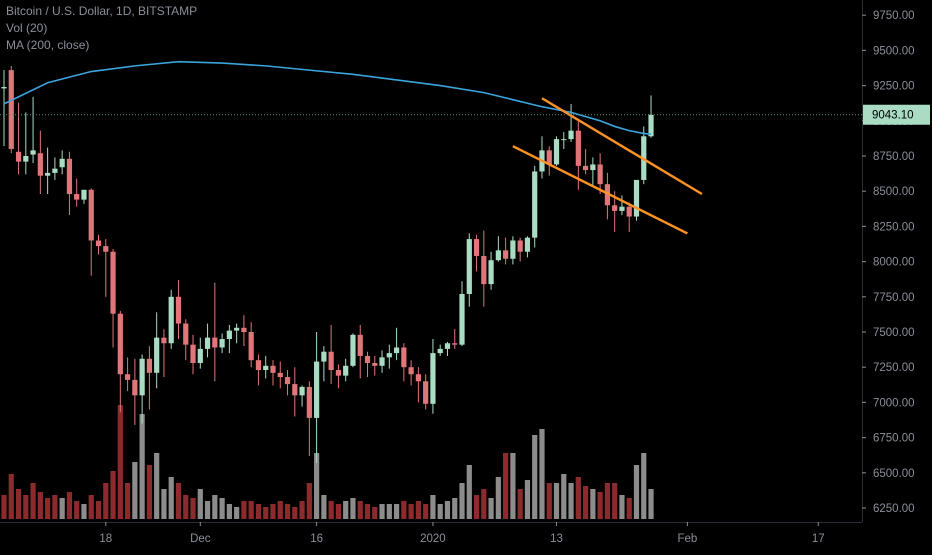 This screenshot has width=932, height=555. What do you see at coordinates (27, 28) in the screenshot?
I see `volume-indicator-label: Vol (20)` at bounding box center [27, 28].